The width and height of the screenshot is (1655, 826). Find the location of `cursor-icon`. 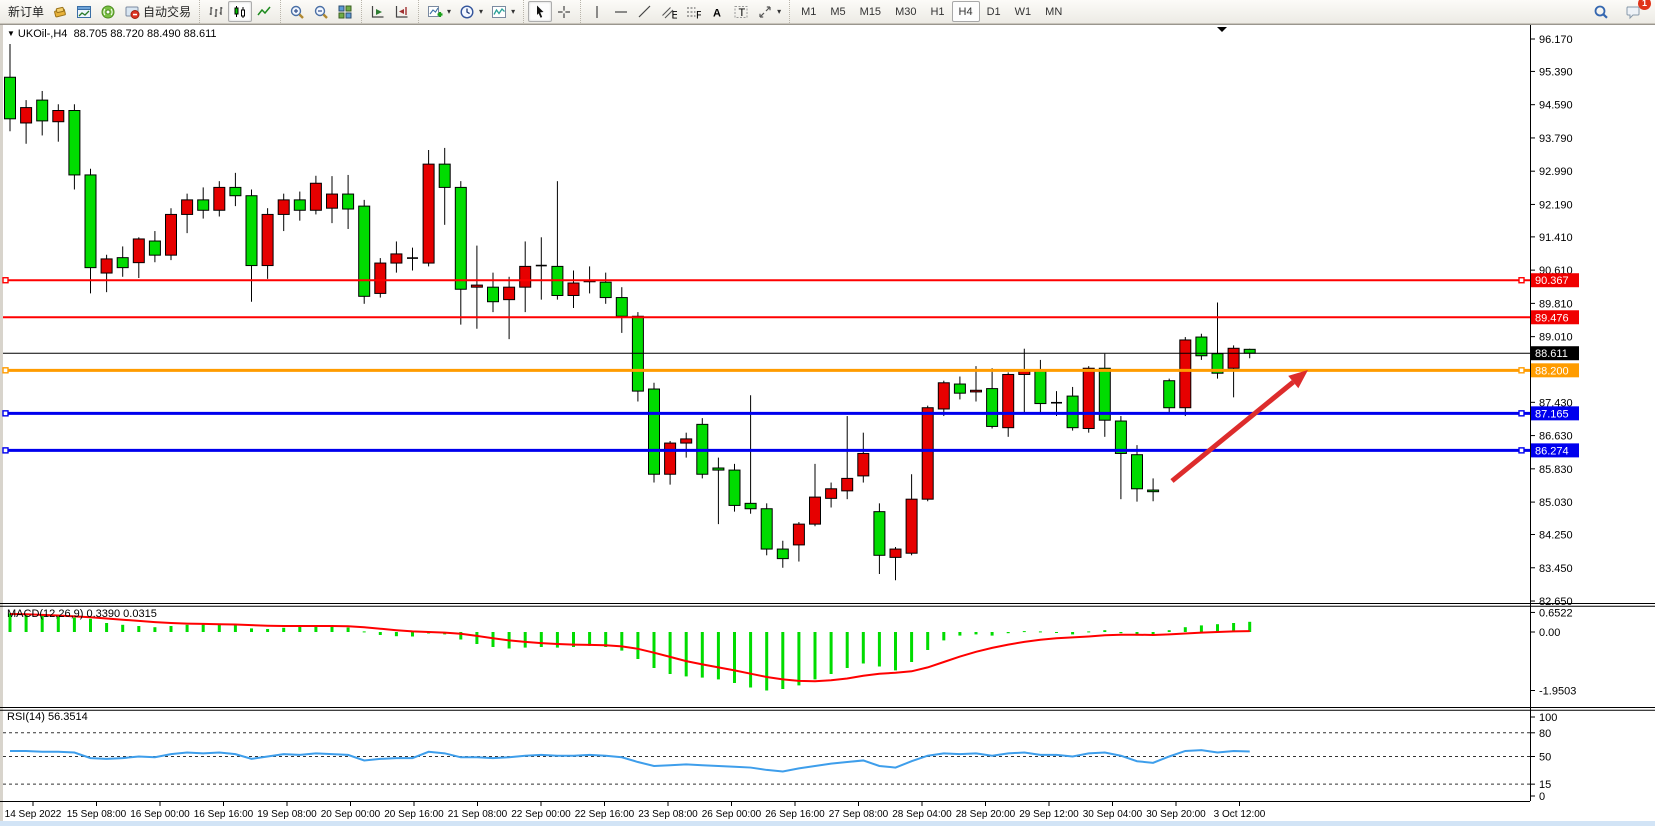

cursor-icon is located at coordinates (540, 11).